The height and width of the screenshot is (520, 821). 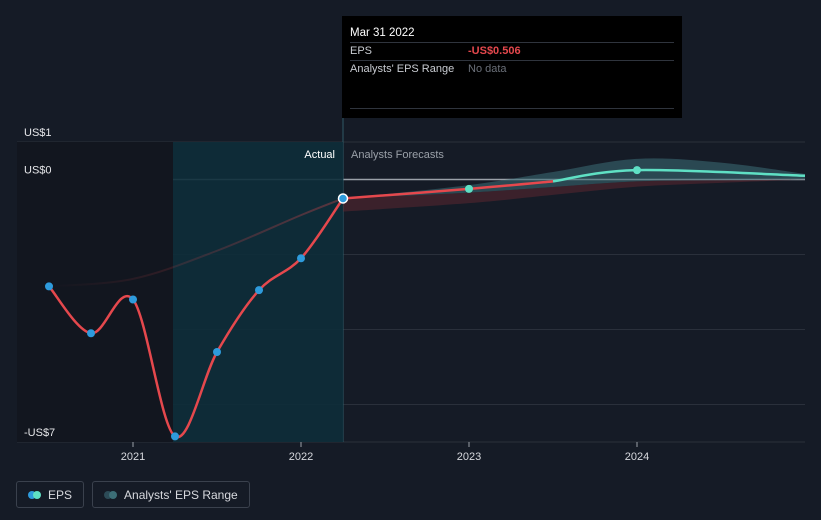 I want to click on analyst-range-area, so click(x=574, y=185).